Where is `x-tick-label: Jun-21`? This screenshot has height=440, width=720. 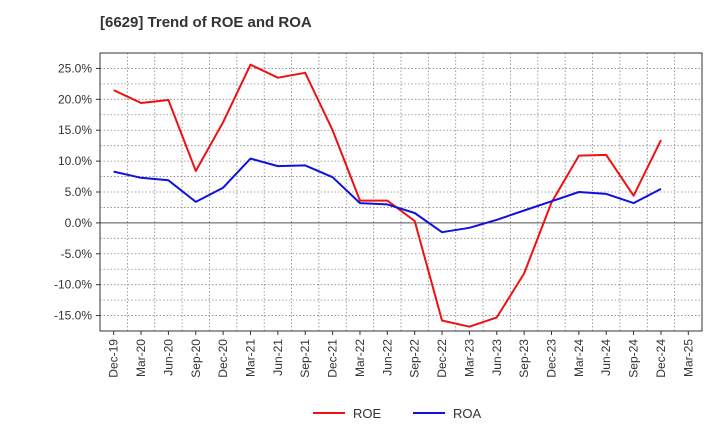
x-tick-label: Jun-21 is located at coordinates (278, 357).